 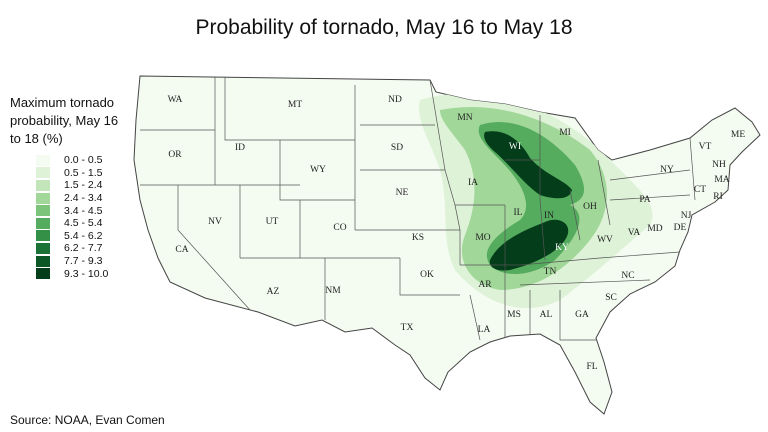 What do you see at coordinates (83, 160) in the screenshot?
I see `legend-label: 0.0 - 0.5` at bounding box center [83, 160].